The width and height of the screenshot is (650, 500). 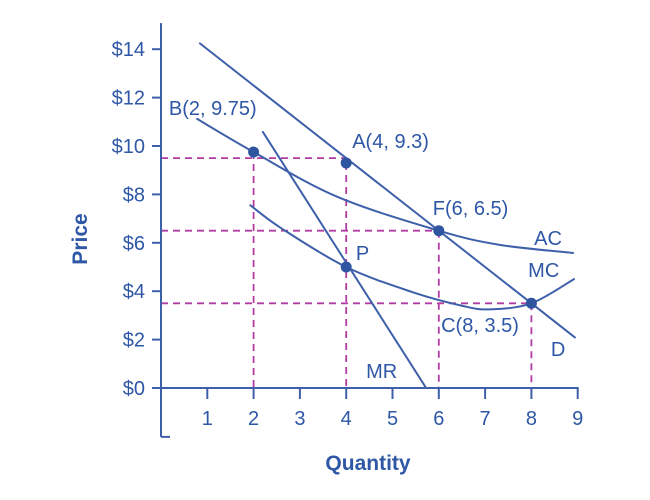 I want to click on y-tick-label-14: $14, so click(x=128, y=50).